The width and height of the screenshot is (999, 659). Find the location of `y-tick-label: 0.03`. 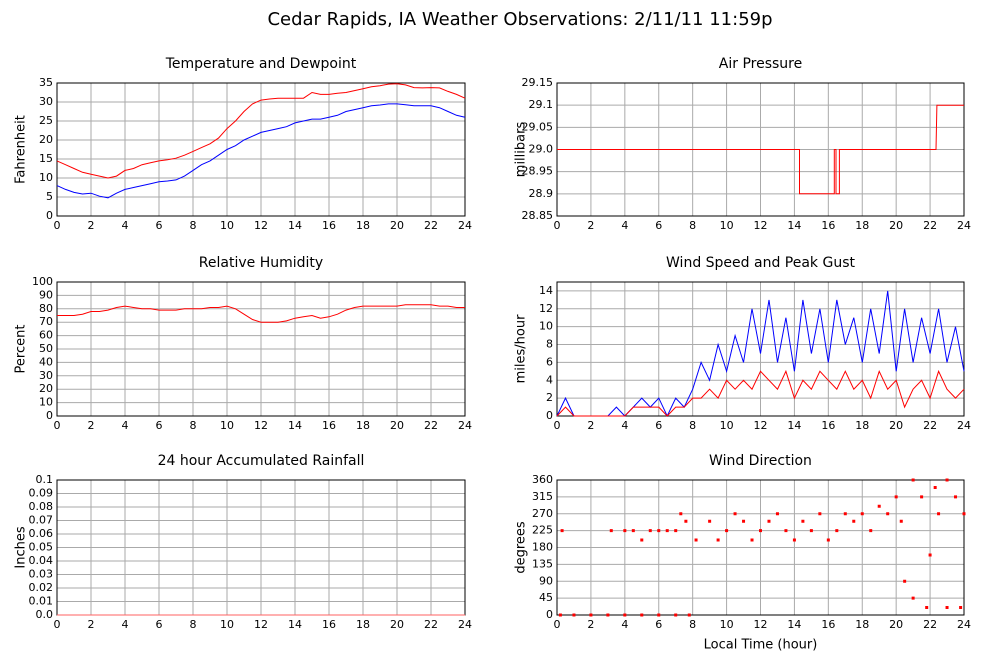

y-tick-label: 0.03 is located at coordinates (41, 574).